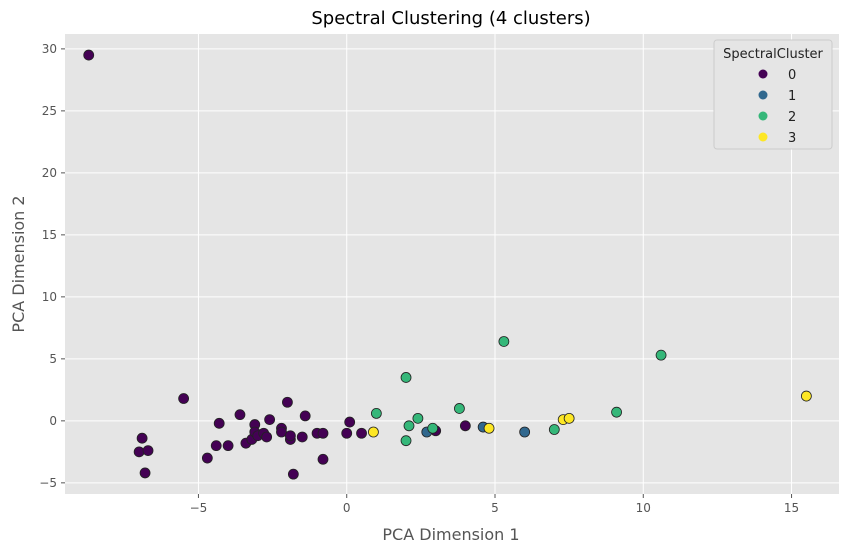 Image resolution: width=848 pixels, height=552 pixels. I want to click on legend: SpectralCluster 0 1 2 3, so click(773, 94).